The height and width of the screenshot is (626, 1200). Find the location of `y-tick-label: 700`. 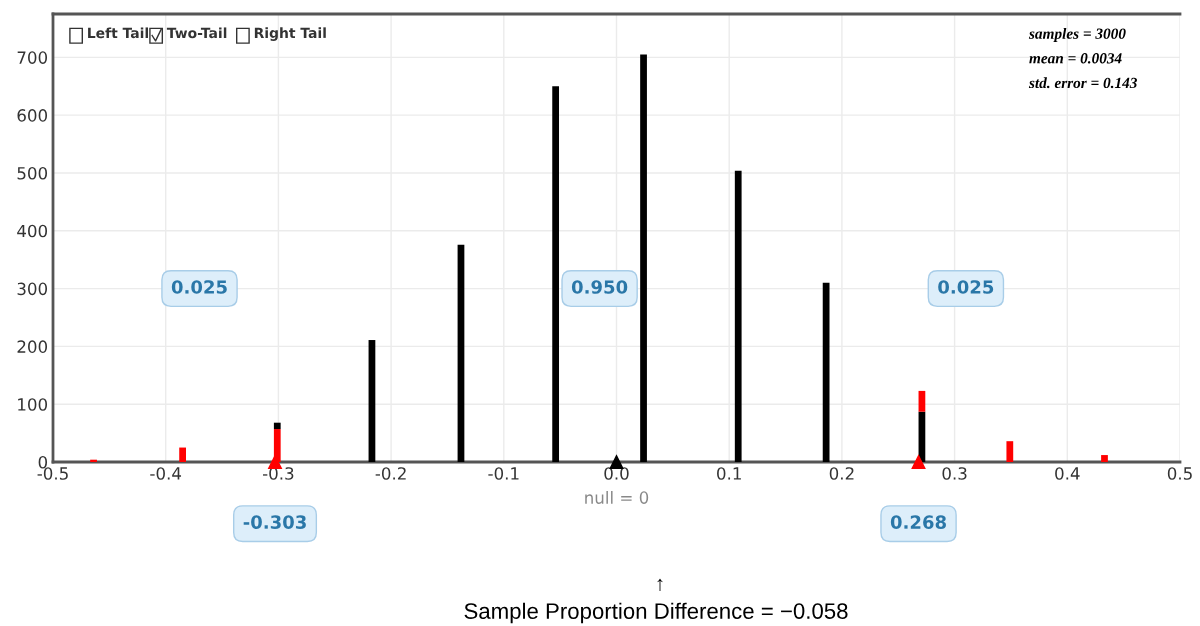

y-tick-label: 700 is located at coordinates (32, 57).